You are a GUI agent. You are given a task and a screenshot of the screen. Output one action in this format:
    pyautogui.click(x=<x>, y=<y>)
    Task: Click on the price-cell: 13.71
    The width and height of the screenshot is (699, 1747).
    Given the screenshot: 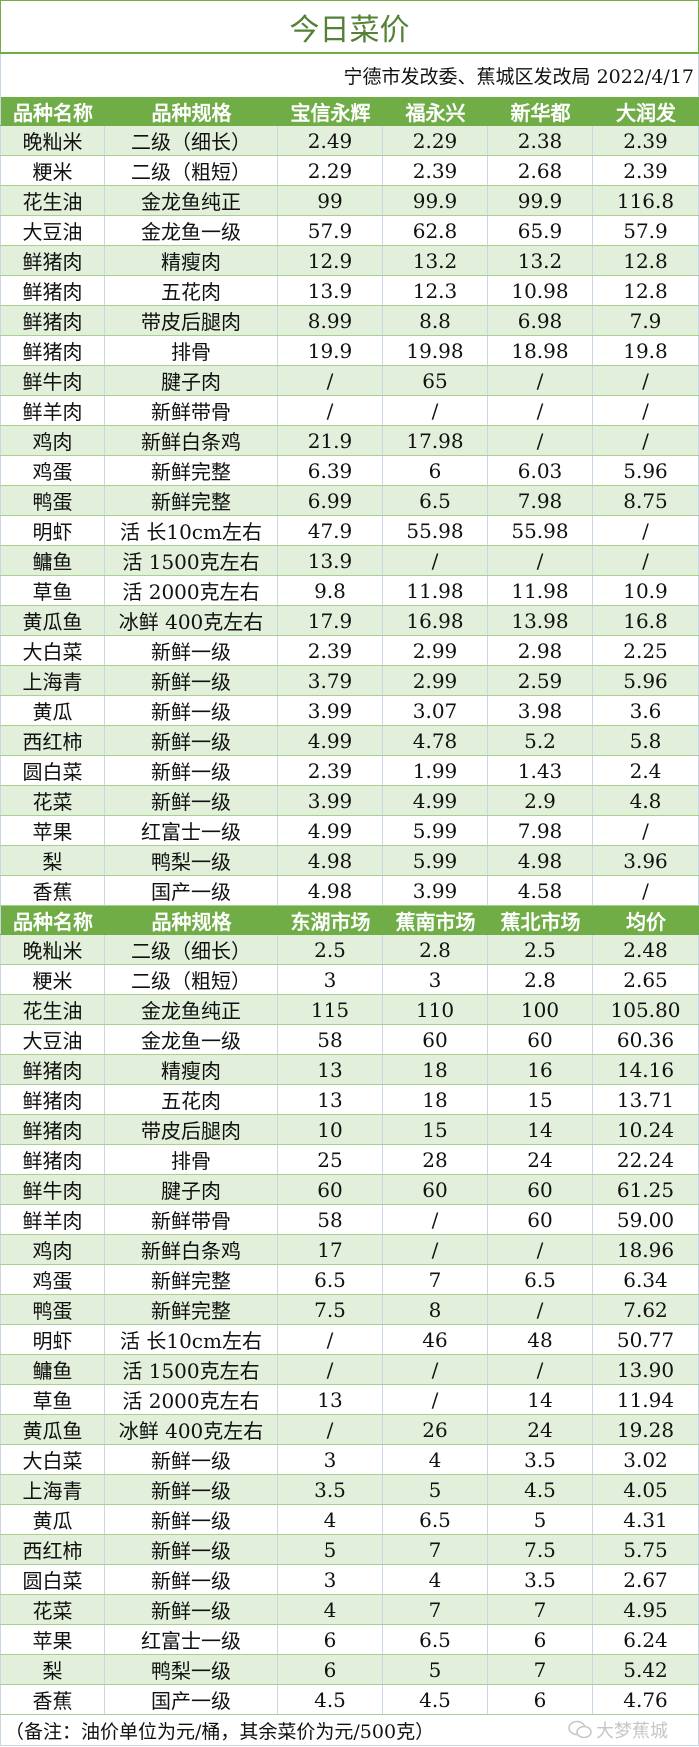 What is the action you would take?
    pyautogui.click(x=646, y=1099)
    